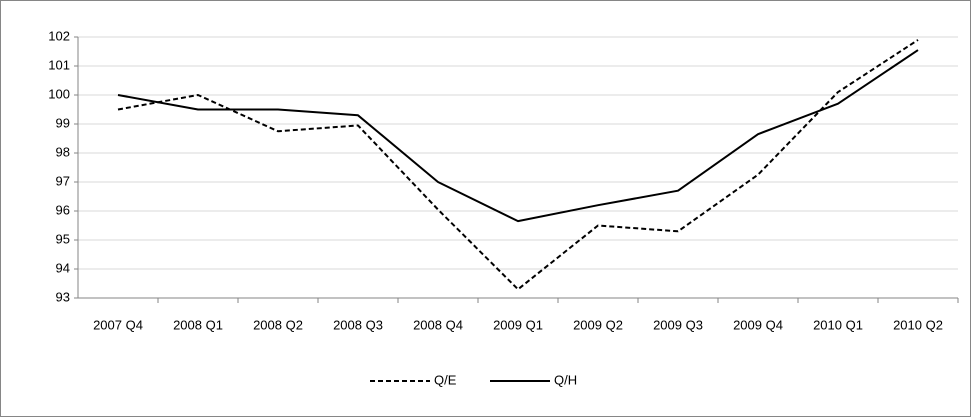  What do you see at coordinates (838, 324) in the screenshot?
I see `x-tick-label: 2010 Q1` at bounding box center [838, 324].